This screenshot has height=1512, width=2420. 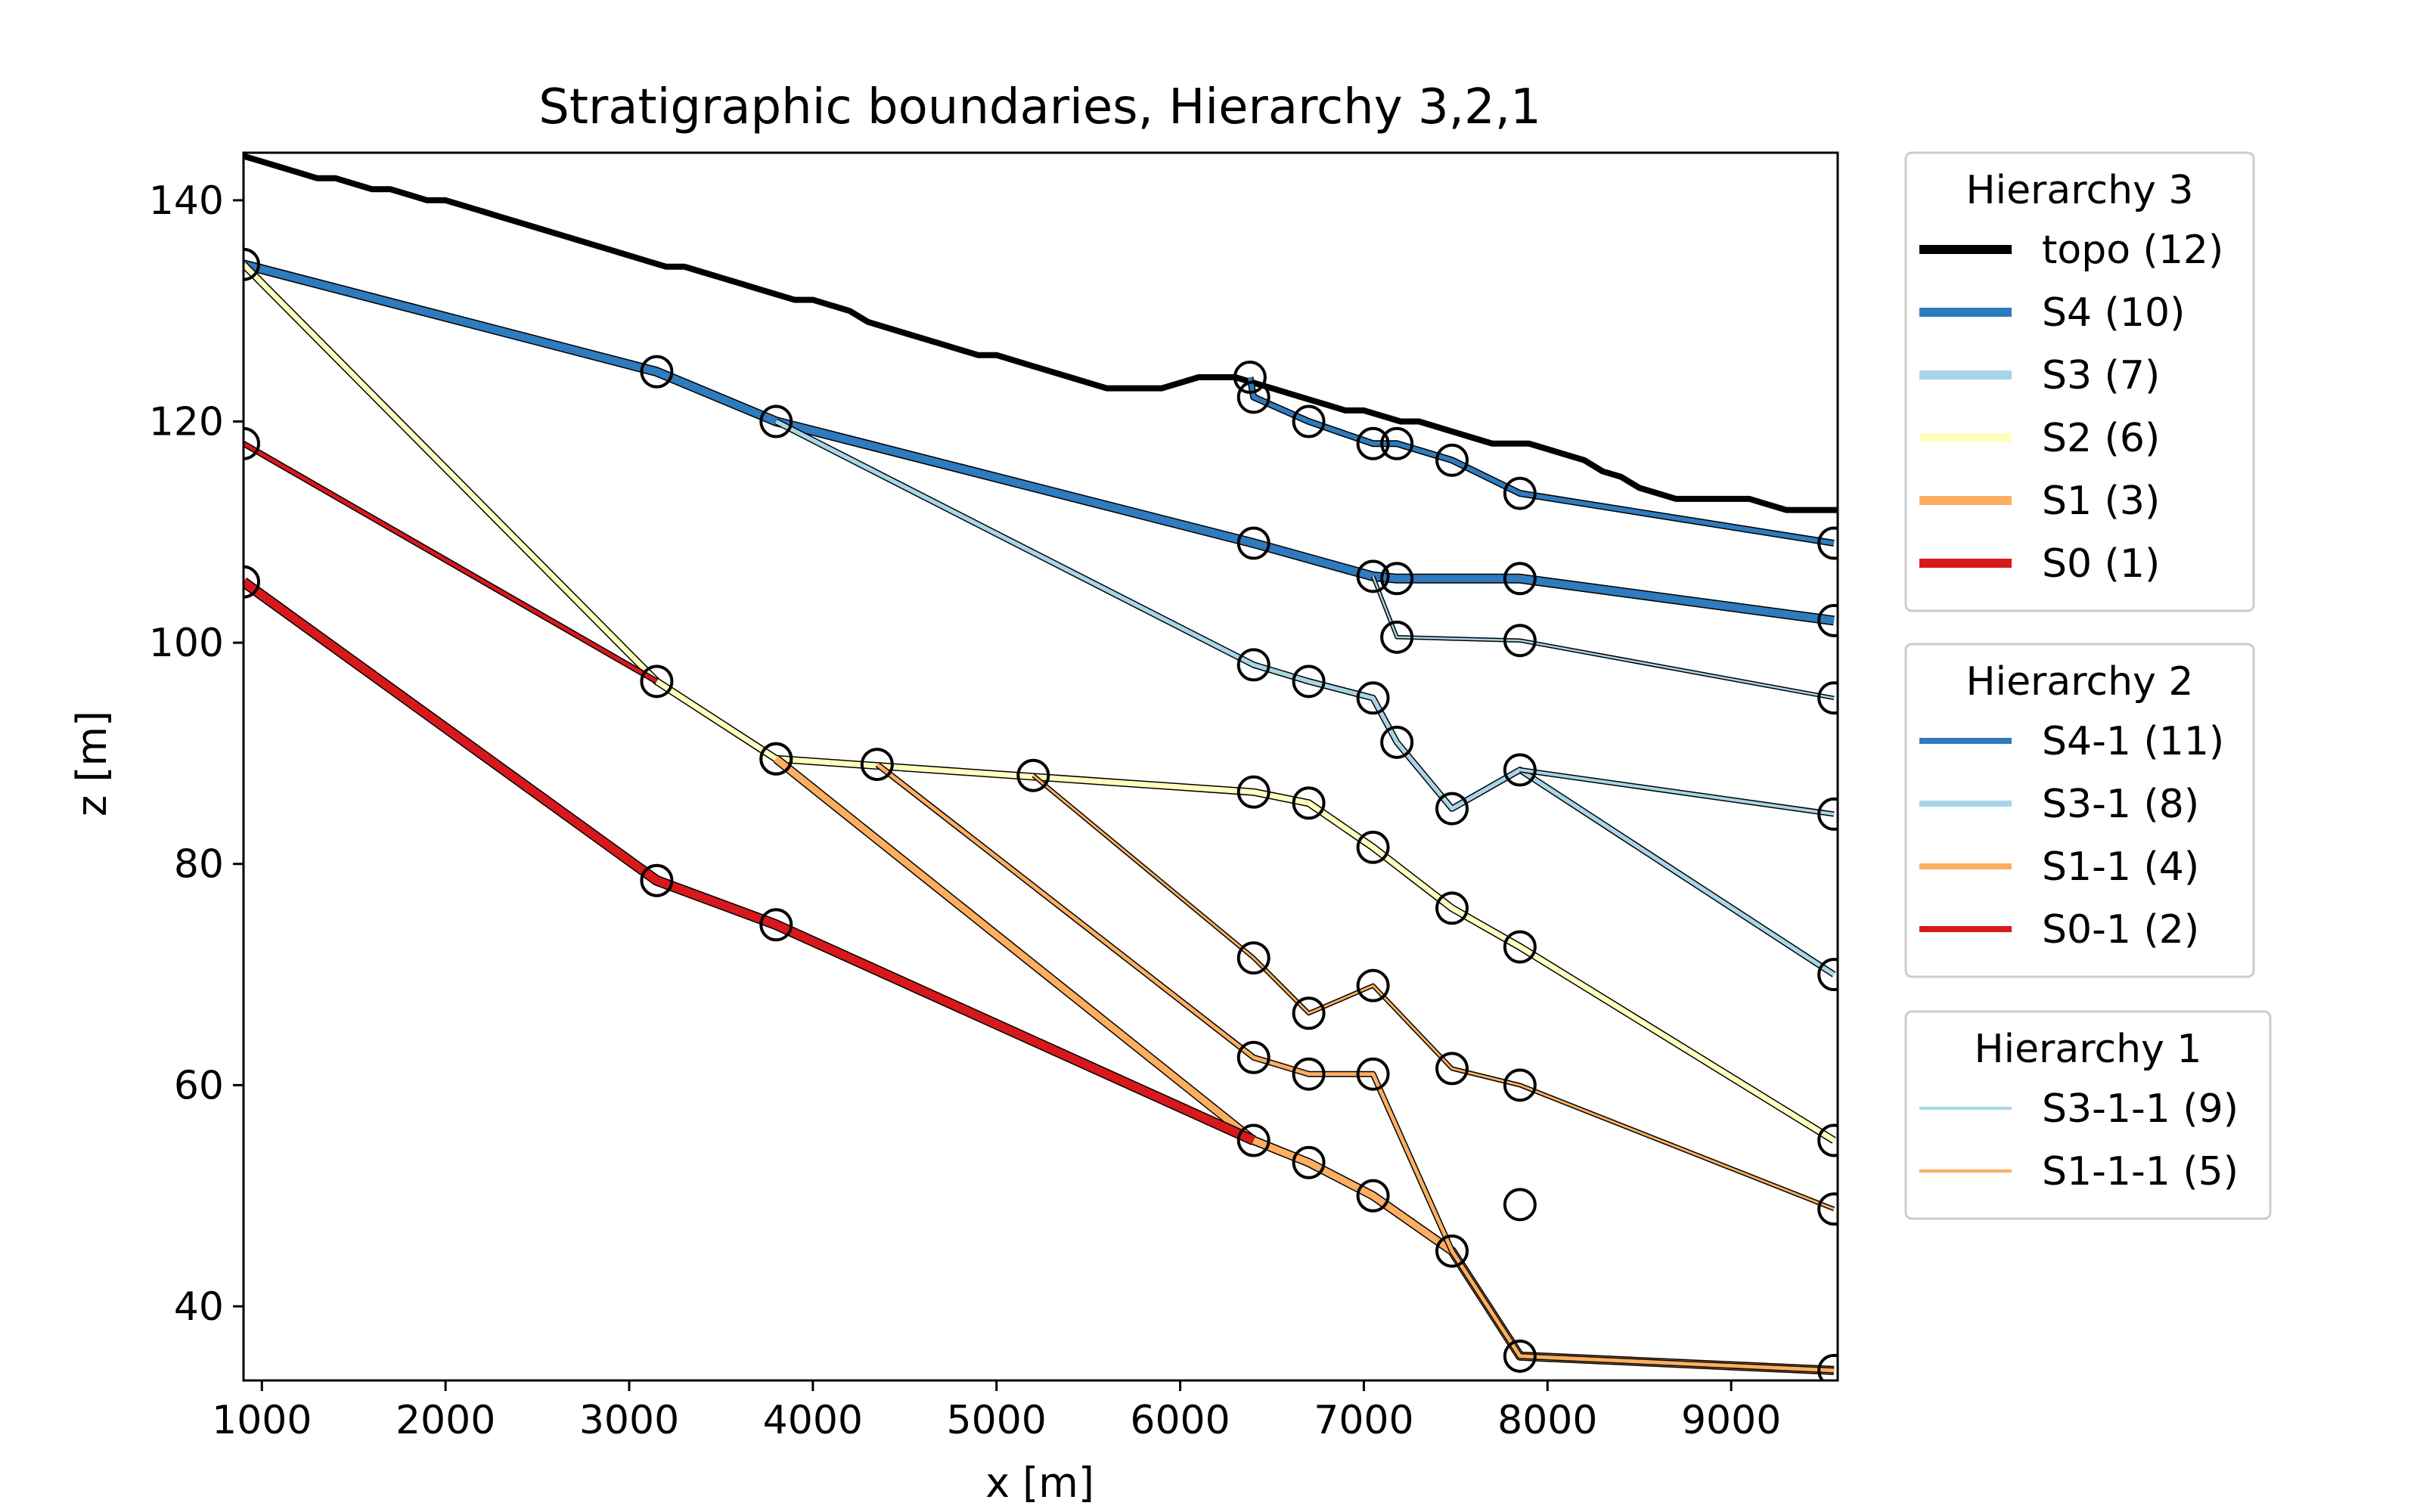 I want to click on legend-entry-label: S4 (10), so click(x=2113, y=313).